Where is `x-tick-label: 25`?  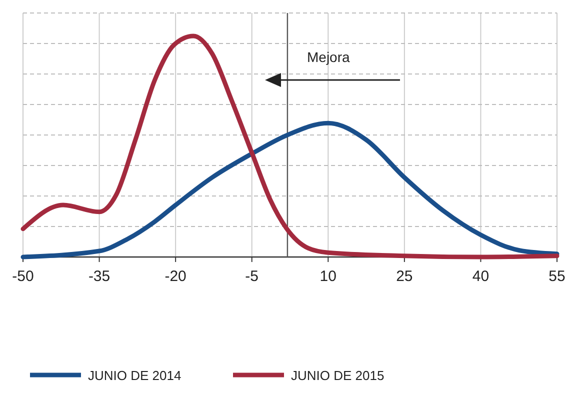
x-tick-label: 25 is located at coordinates (404, 276).